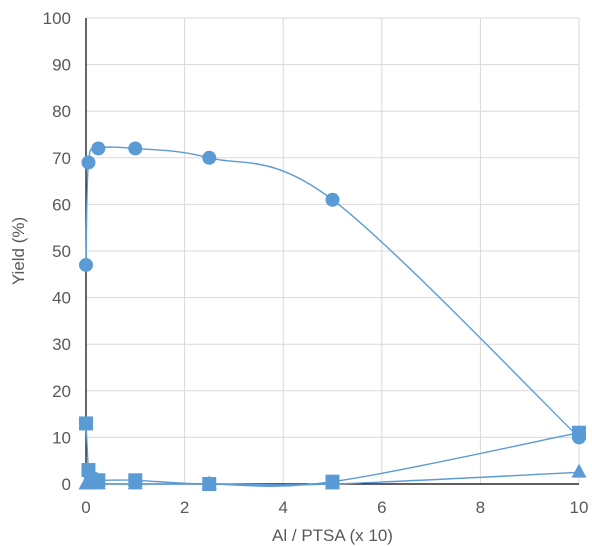  Describe the element at coordinates (61, 344) in the screenshot. I see `y-tick-label: 30` at that location.